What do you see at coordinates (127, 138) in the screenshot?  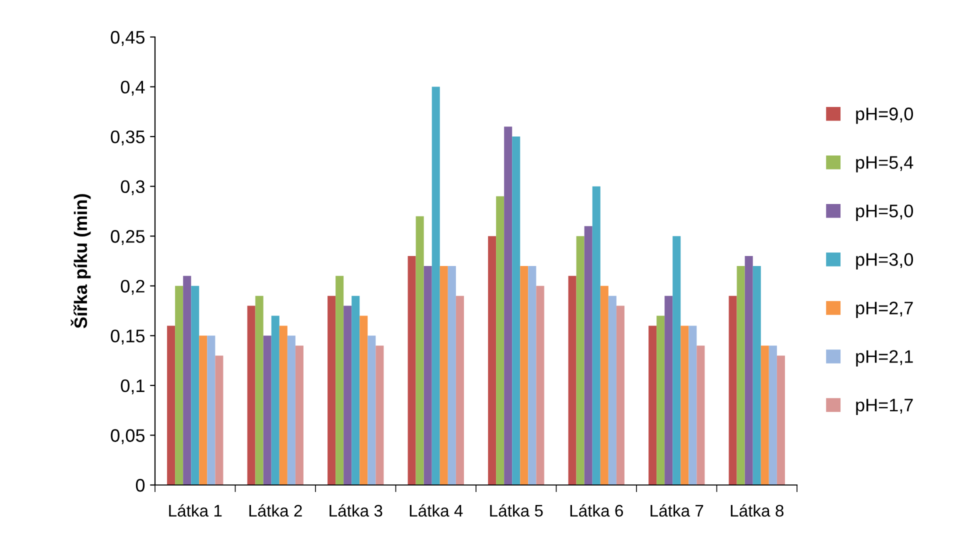 I see `y-tick-label: 0,35` at bounding box center [127, 138].